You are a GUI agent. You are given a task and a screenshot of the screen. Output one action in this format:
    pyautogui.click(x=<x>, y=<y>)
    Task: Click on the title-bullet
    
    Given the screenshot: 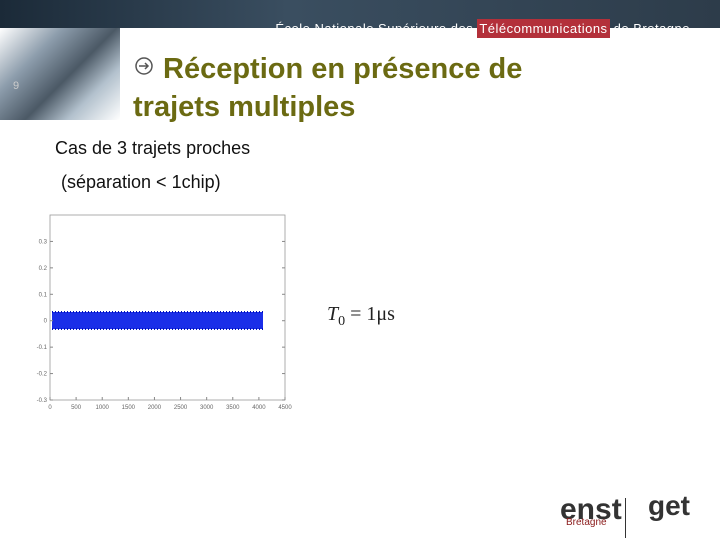 What is the action you would take?
    pyautogui.click(x=144, y=66)
    